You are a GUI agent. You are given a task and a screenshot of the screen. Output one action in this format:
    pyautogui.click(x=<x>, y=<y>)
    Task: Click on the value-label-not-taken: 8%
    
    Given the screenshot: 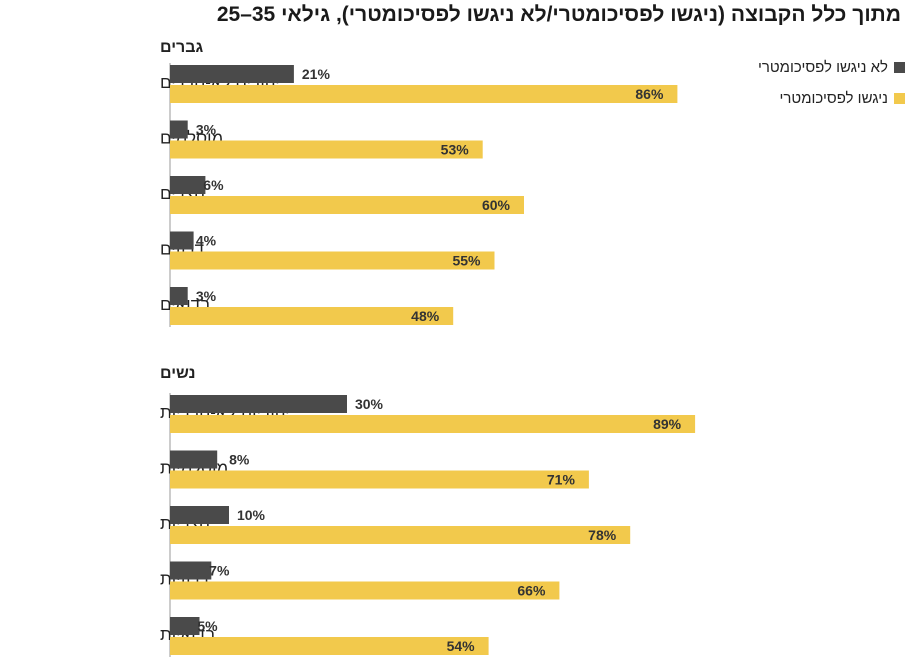 What is the action you would take?
    pyautogui.click(x=239, y=460)
    